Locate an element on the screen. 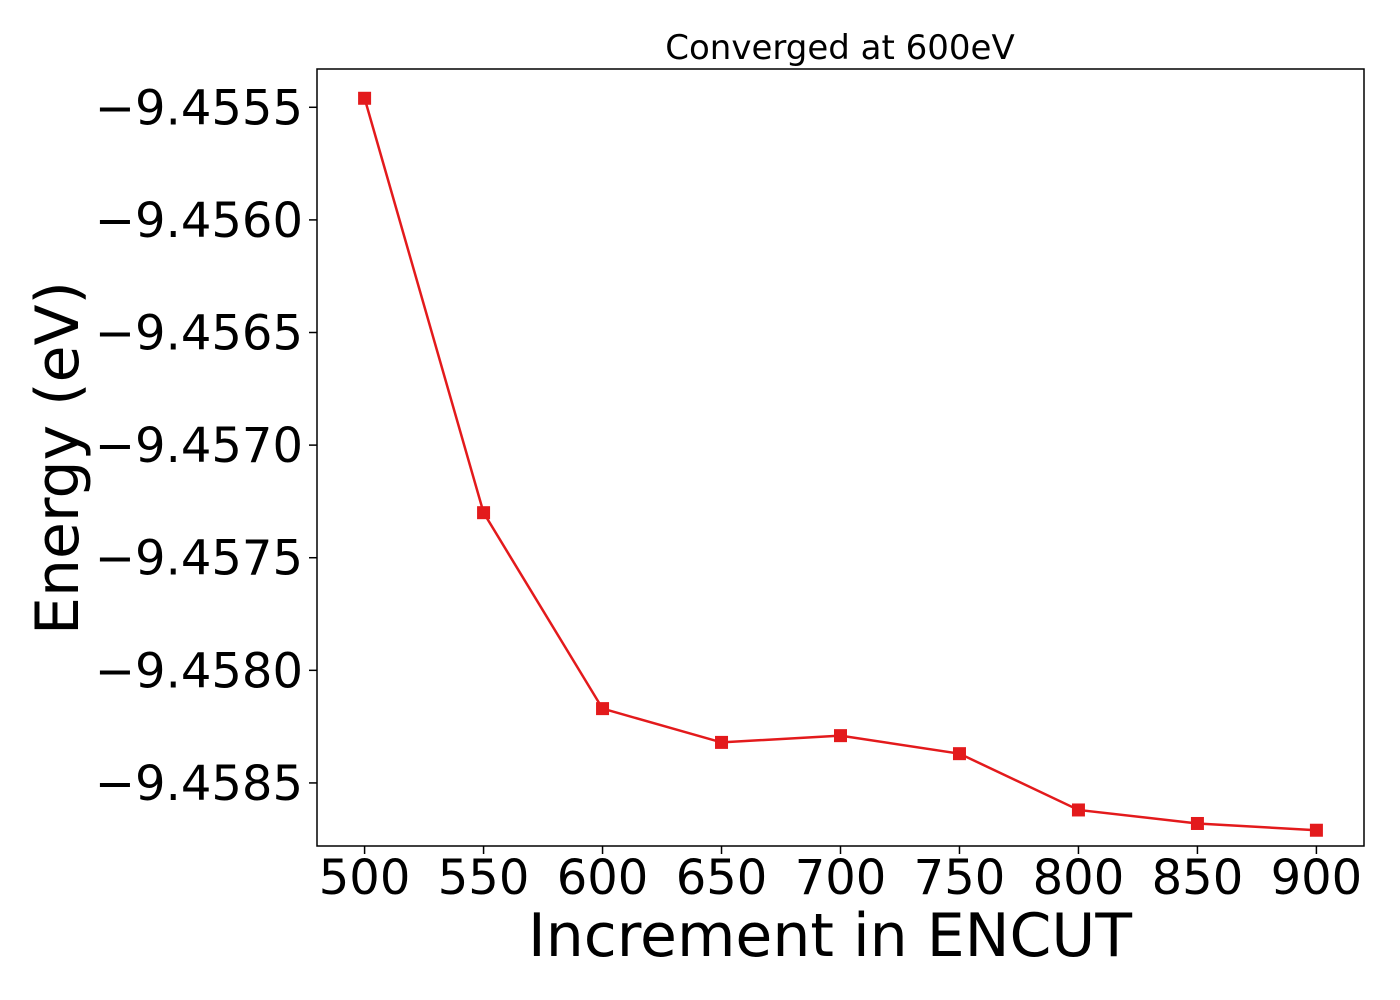  x-axis-ticks: 500 550 600 650 700 750 800 850 900 is located at coordinates (840, 876).